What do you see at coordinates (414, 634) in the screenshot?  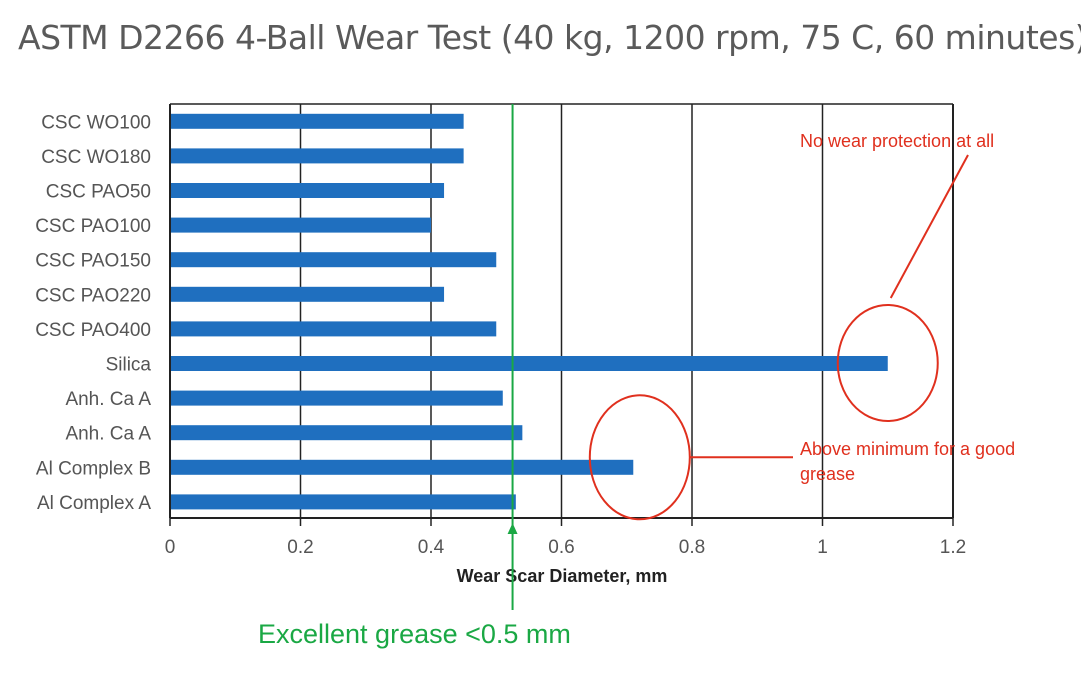 I see `reference-label: Excellent grease <0.5 mm` at bounding box center [414, 634].